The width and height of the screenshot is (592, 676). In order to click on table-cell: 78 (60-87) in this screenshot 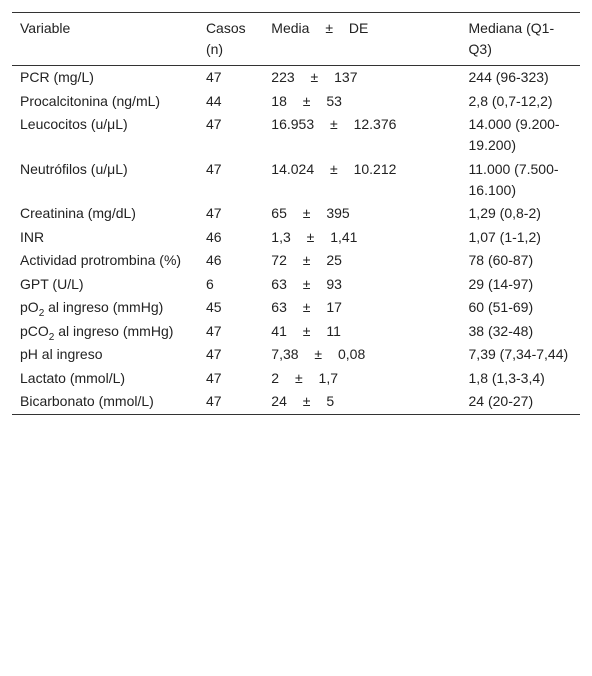, I will do `click(501, 260)`.